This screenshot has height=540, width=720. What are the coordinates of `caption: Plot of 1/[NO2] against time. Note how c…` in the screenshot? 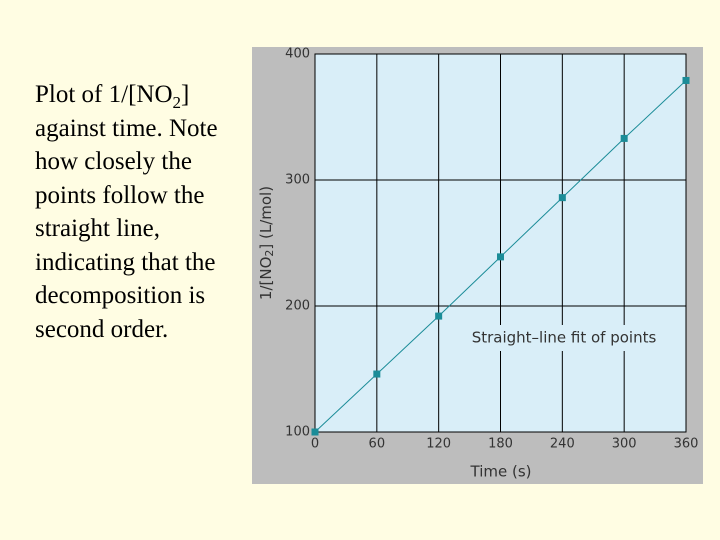 It's located at (142, 212).